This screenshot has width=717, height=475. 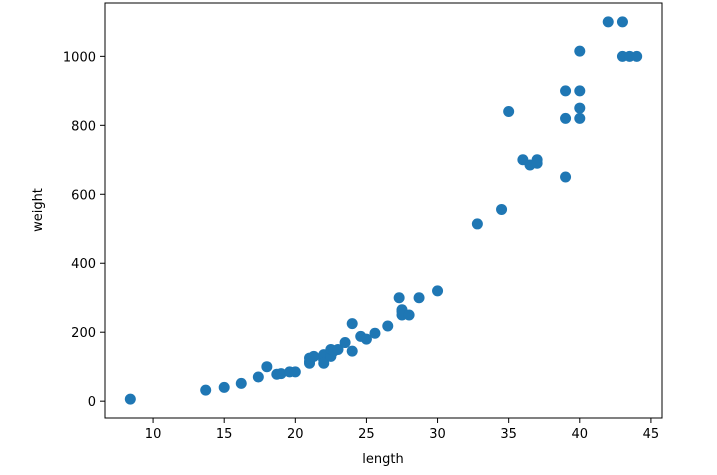 I want to click on x-tick-label: 15, so click(x=224, y=434).